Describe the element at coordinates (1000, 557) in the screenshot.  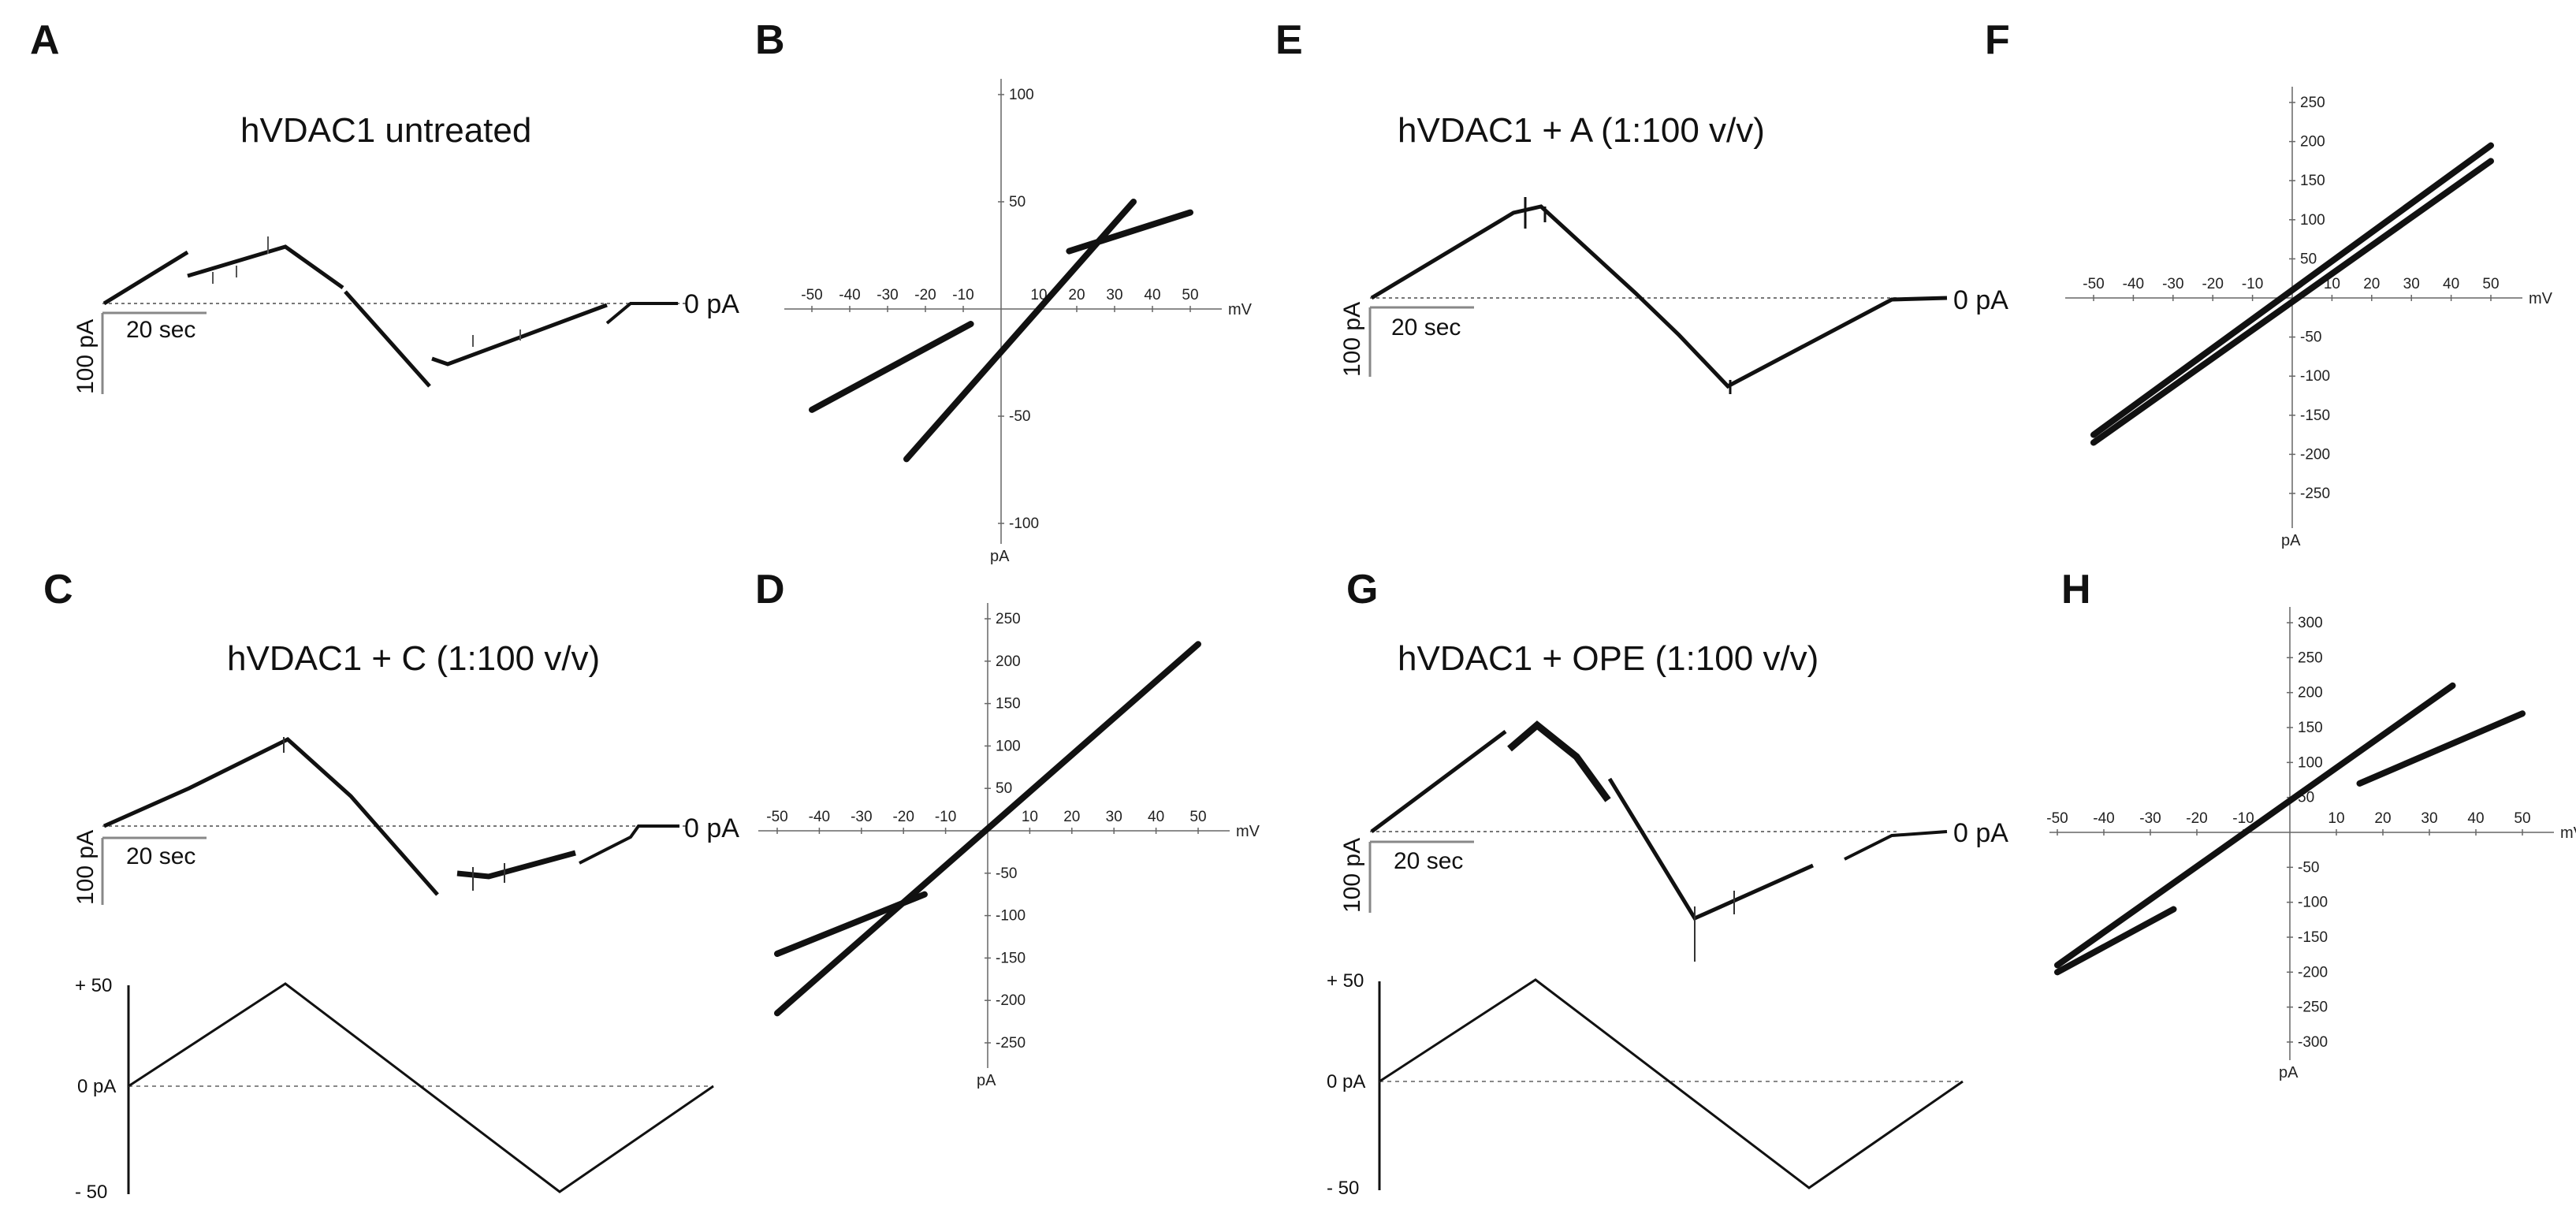
I see `panel-b-ylabel: pA` at that location.